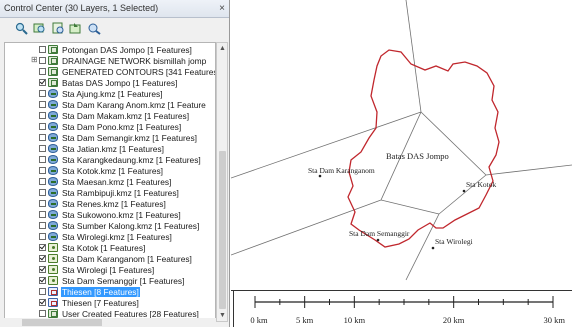 The height and width of the screenshot is (327, 572). What do you see at coordinates (126, 116) in the screenshot?
I see `layer-label: Sta Dam Makam.kmz [1 Features]` at bounding box center [126, 116].